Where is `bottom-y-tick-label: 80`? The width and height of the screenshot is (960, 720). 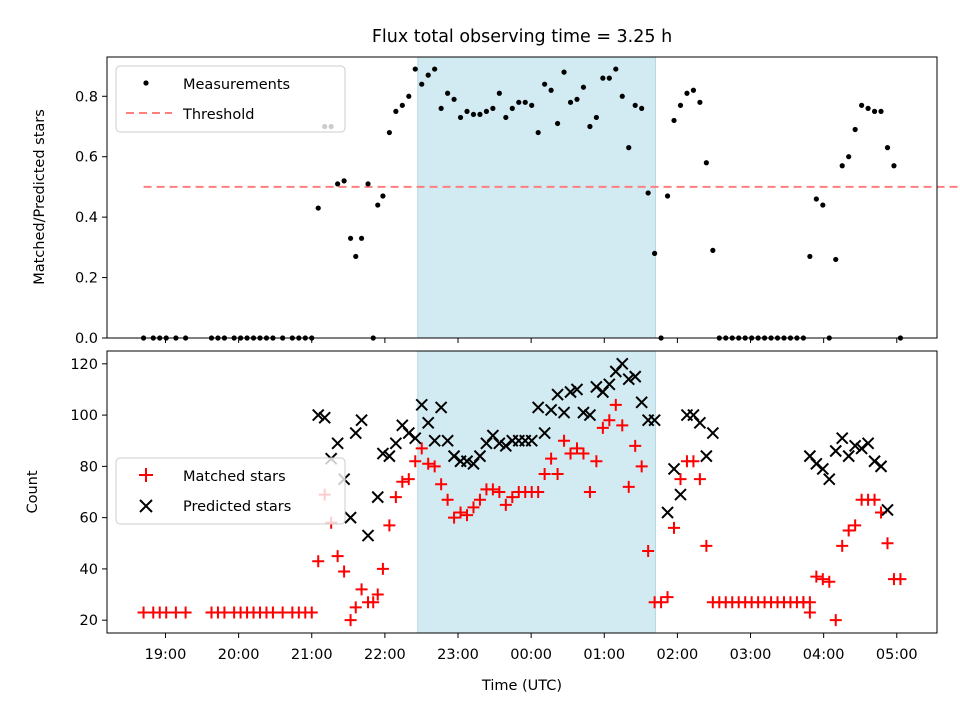
bottom-y-tick-label: 80 is located at coordinates (89, 467).